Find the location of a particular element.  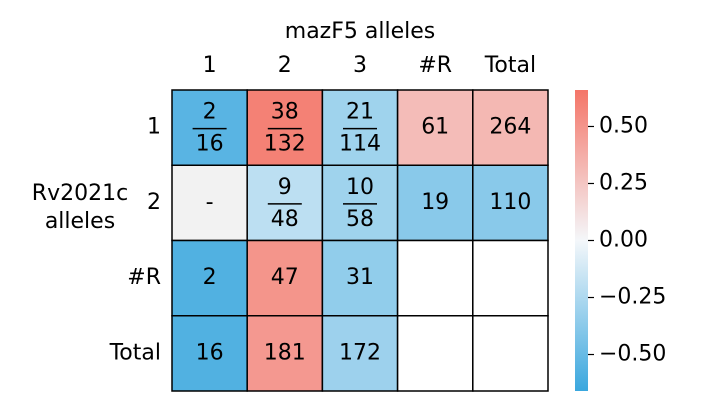

cell-denominator: 16 is located at coordinates (210, 144).